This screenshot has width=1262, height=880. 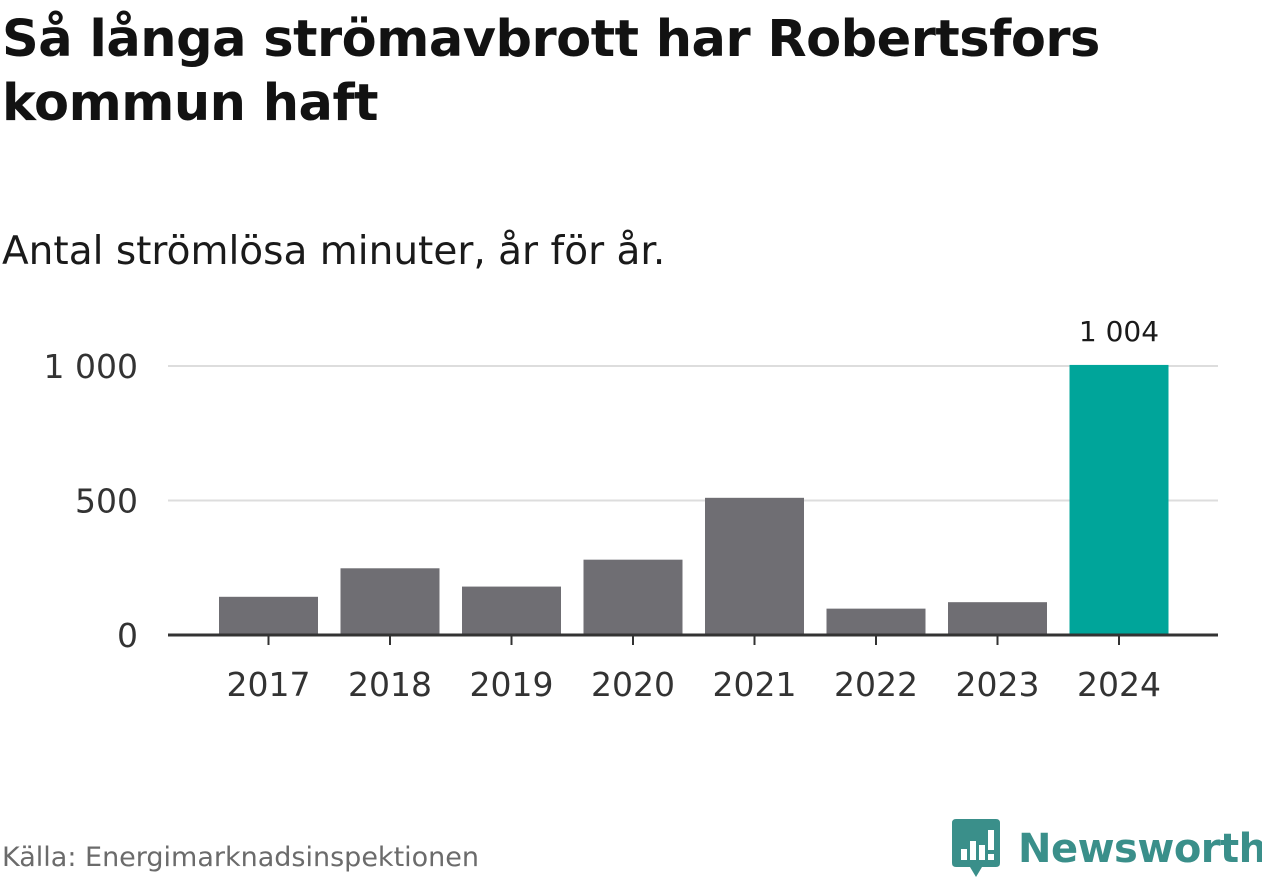 I want to click on bar-2024, so click(x=1119, y=499).